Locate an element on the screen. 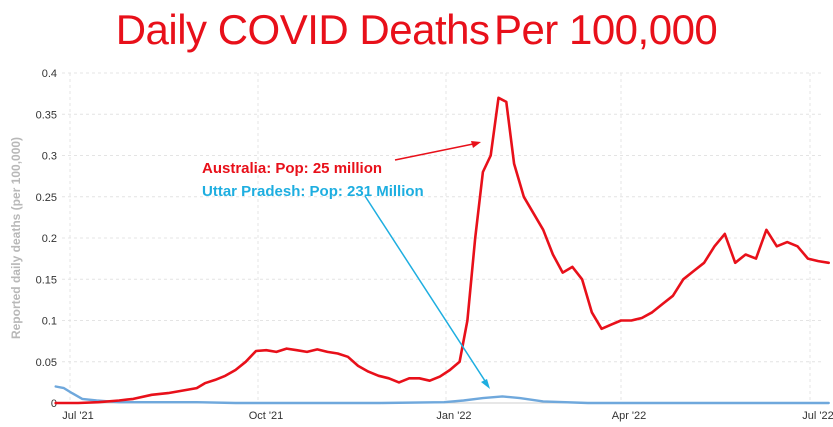 Image resolution: width=833 pixels, height=427 pixels. y-tick-label: 0.05 is located at coordinates (46, 363).